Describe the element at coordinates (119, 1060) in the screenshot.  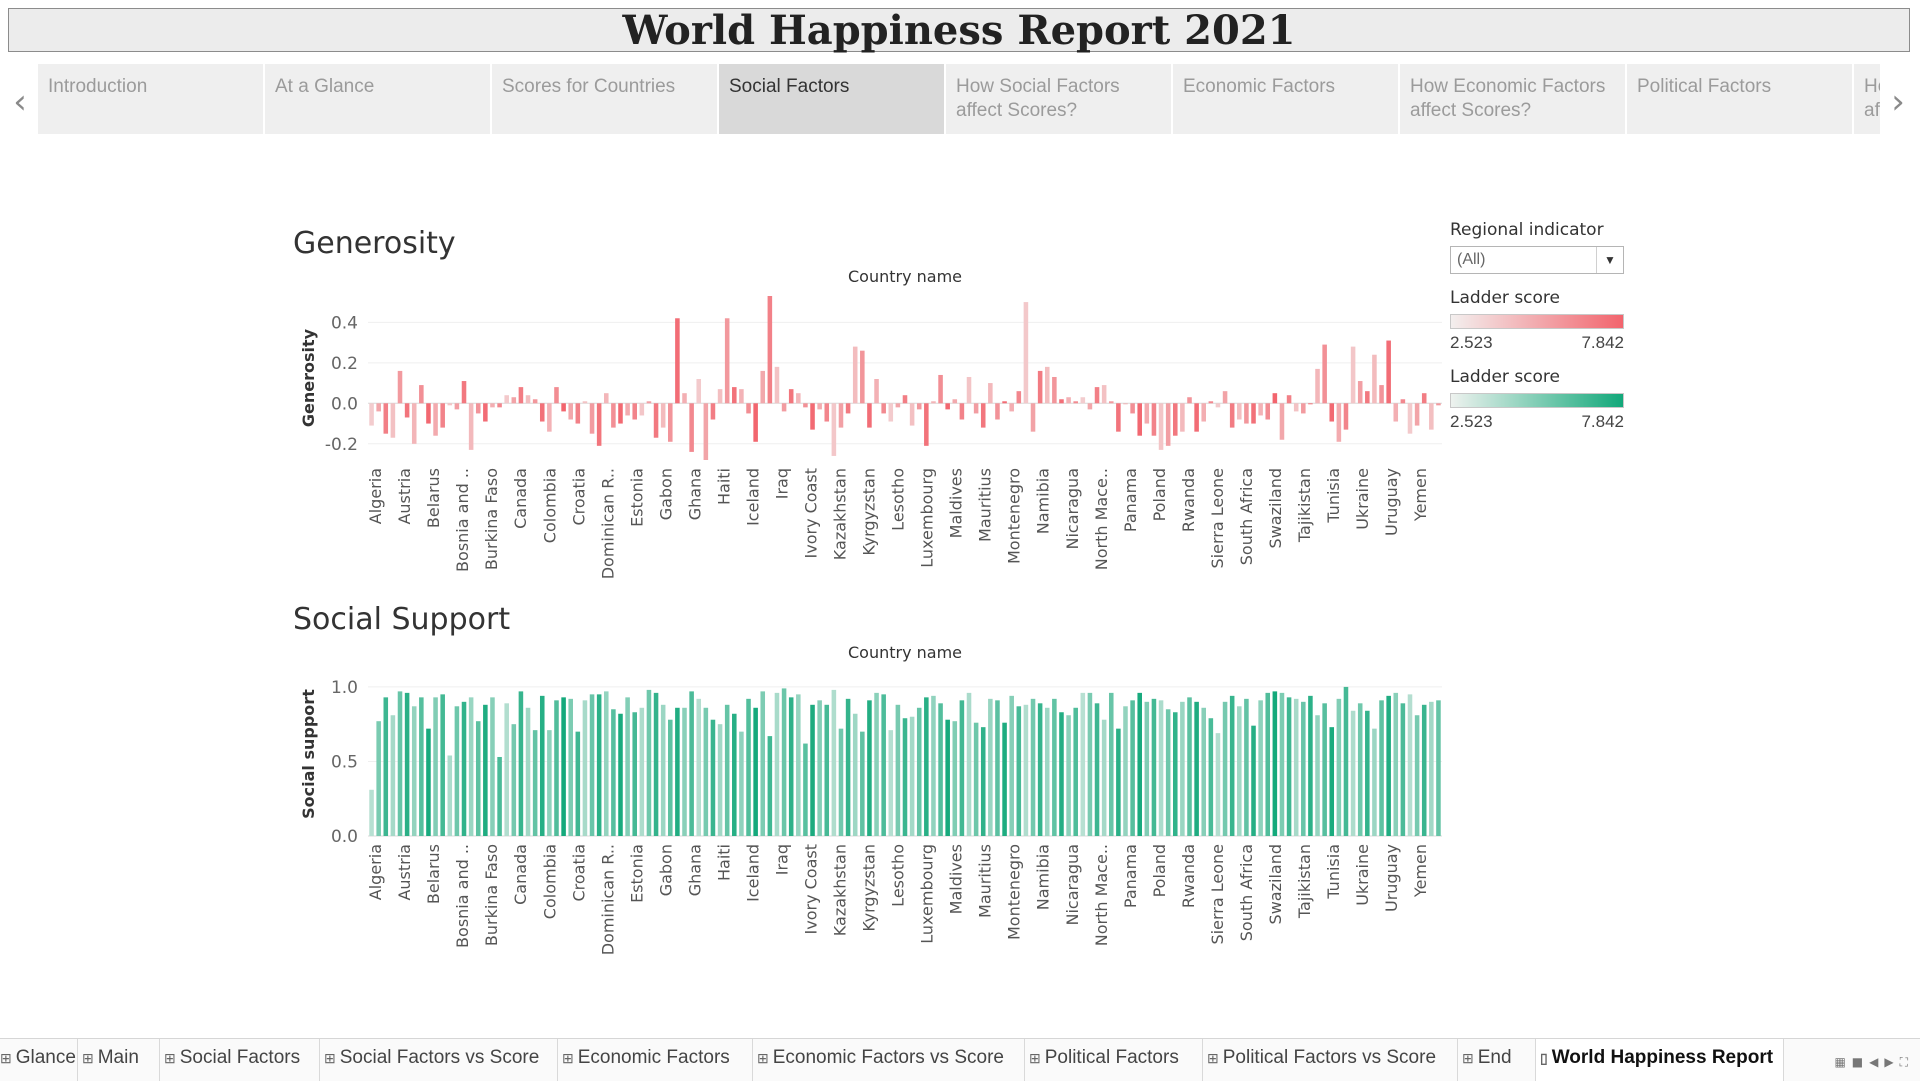
I see `sheet-tab-main: ⊞ Main` at that location.